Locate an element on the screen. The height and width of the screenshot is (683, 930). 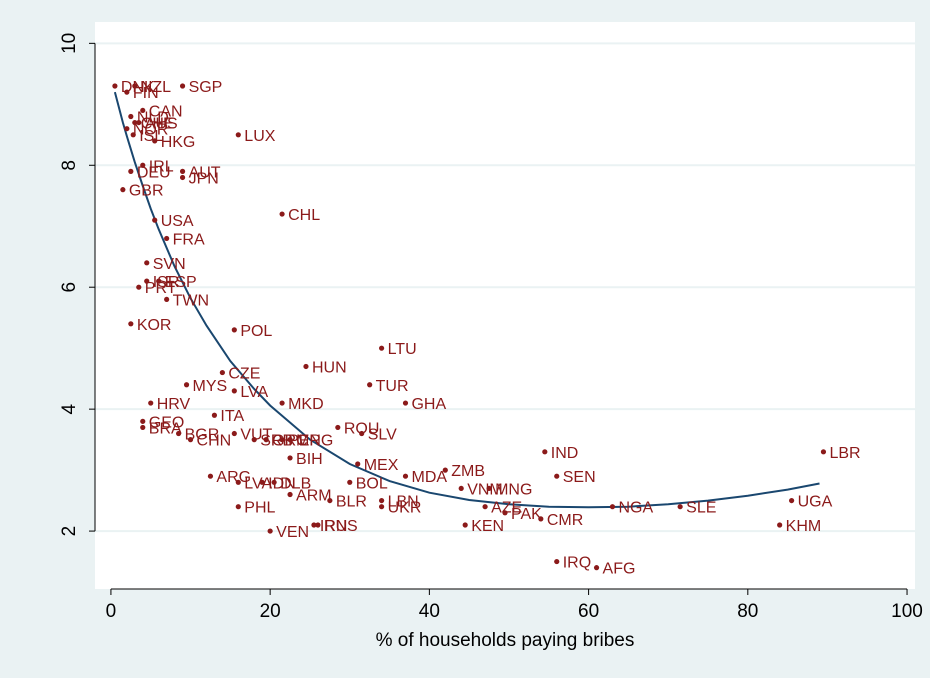
data-point-label: VNM is located at coordinates (485, 489).